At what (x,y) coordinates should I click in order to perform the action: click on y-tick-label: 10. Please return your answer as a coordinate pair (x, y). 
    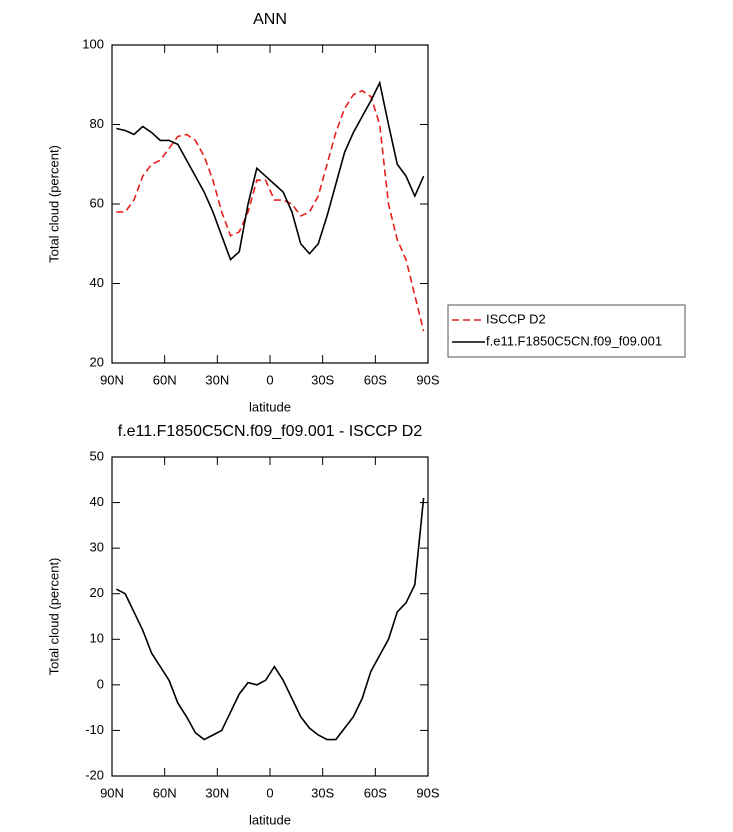
    Looking at the image, I should click on (97, 638).